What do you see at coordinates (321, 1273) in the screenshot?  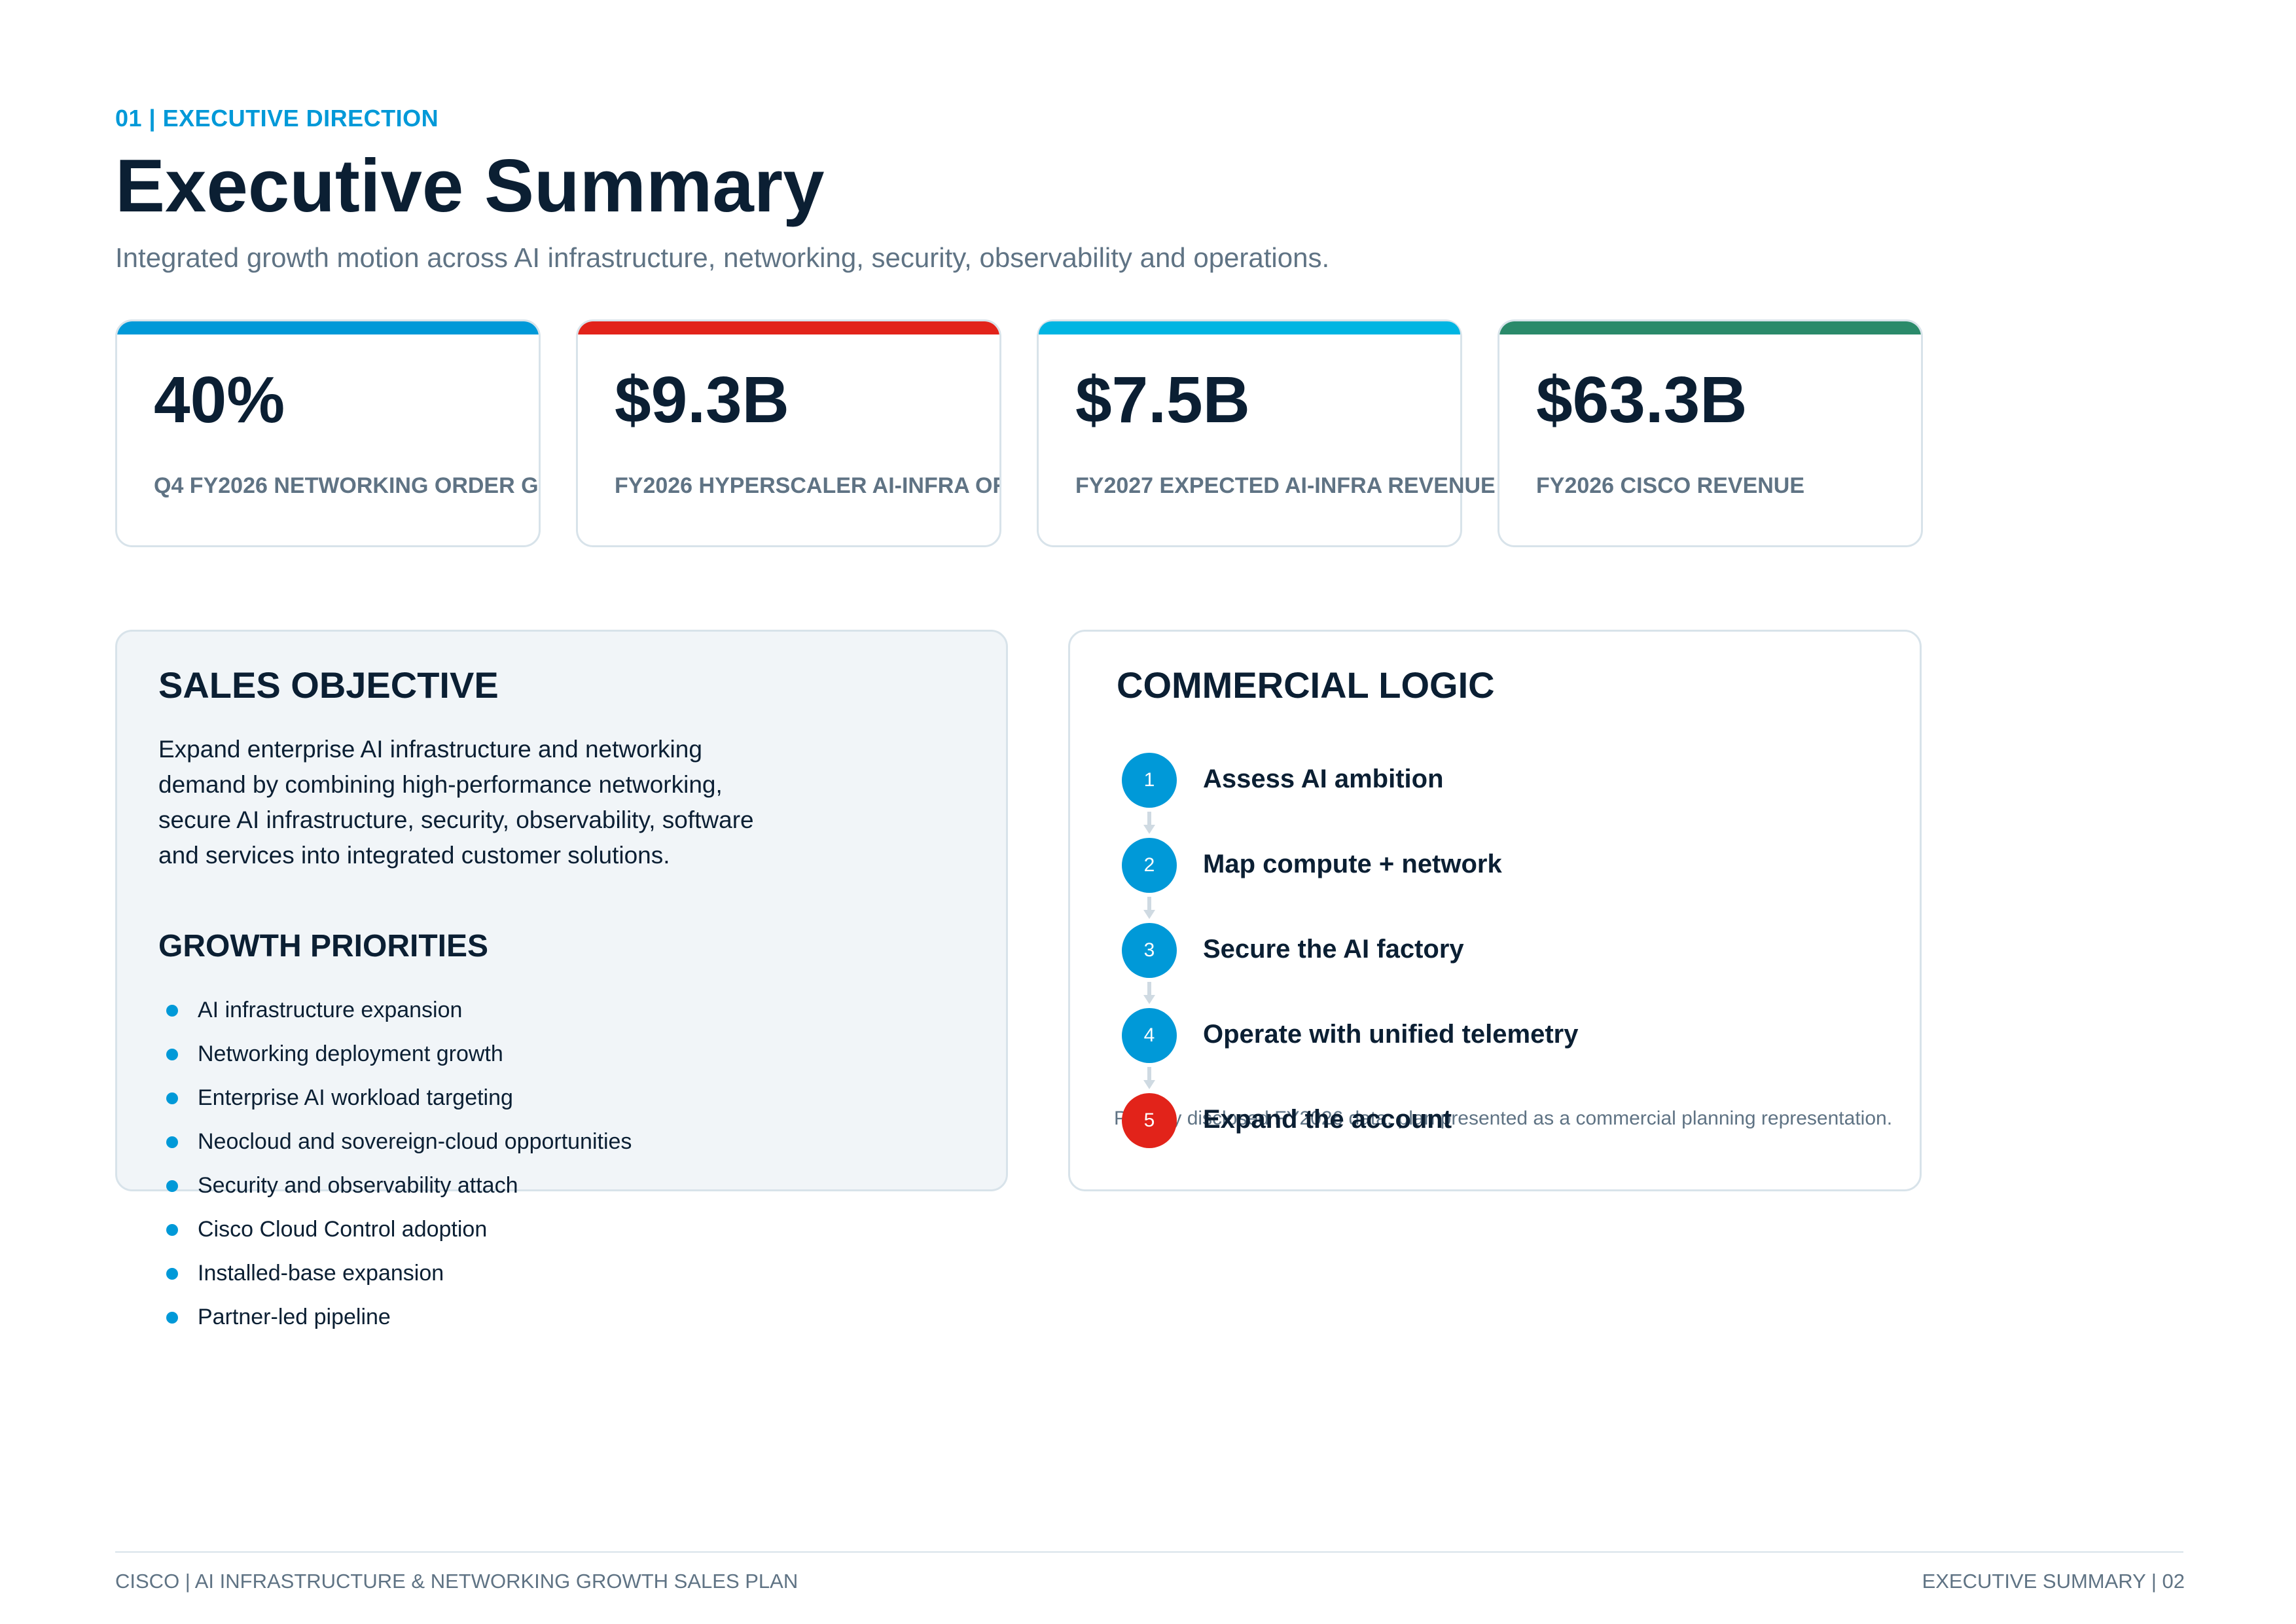 I see `priority-label: Installed-base expansion` at bounding box center [321, 1273].